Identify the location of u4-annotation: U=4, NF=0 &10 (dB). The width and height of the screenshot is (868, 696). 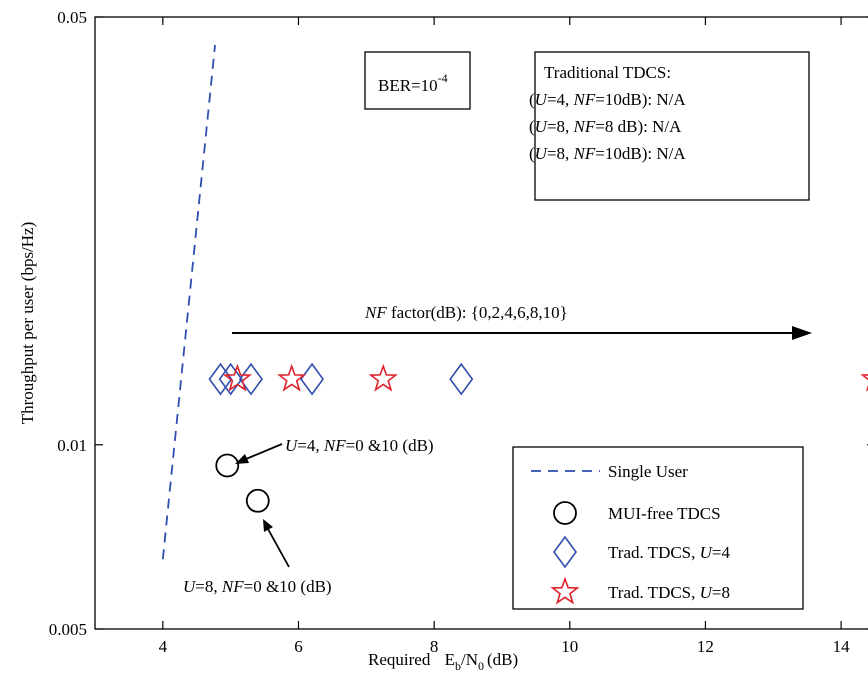
(334, 450).